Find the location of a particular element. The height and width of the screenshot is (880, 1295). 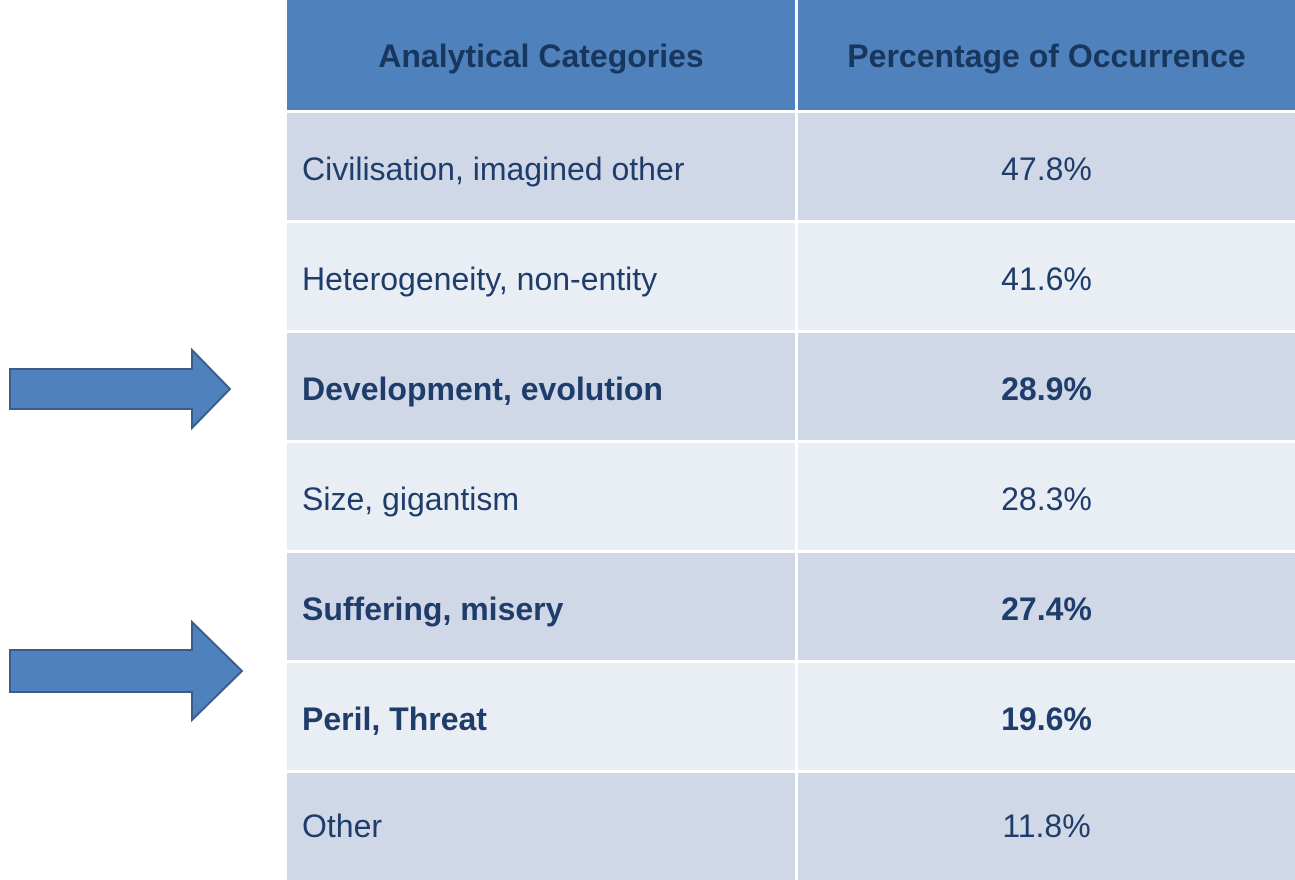

category: Suffering, misery is located at coordinates (542, 609).